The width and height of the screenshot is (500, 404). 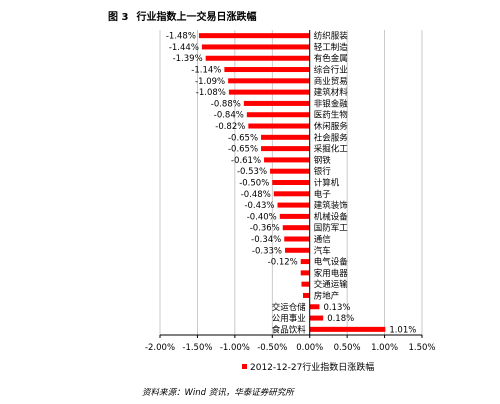 What do you see at coordinates (331, 58) in the screenshot?
I see `category-label: 有色金属` at bounding box center [331, 58].